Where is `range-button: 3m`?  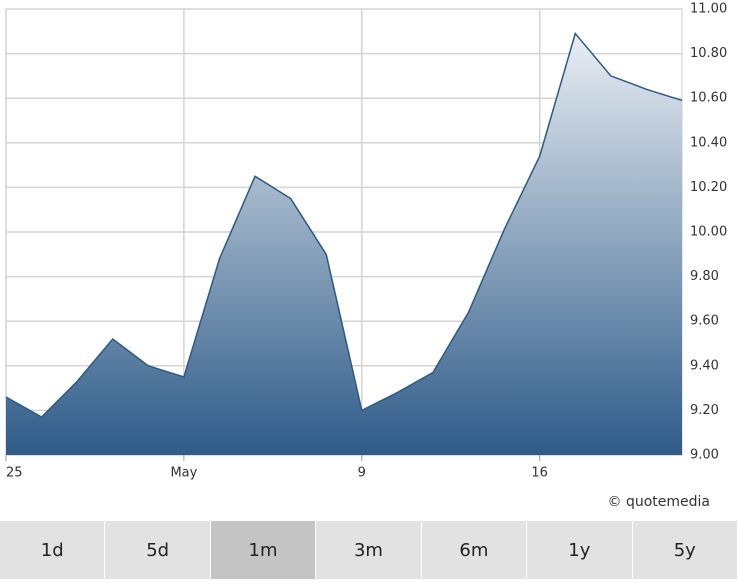 range-button: 3m is located at coordinates (369, 550).